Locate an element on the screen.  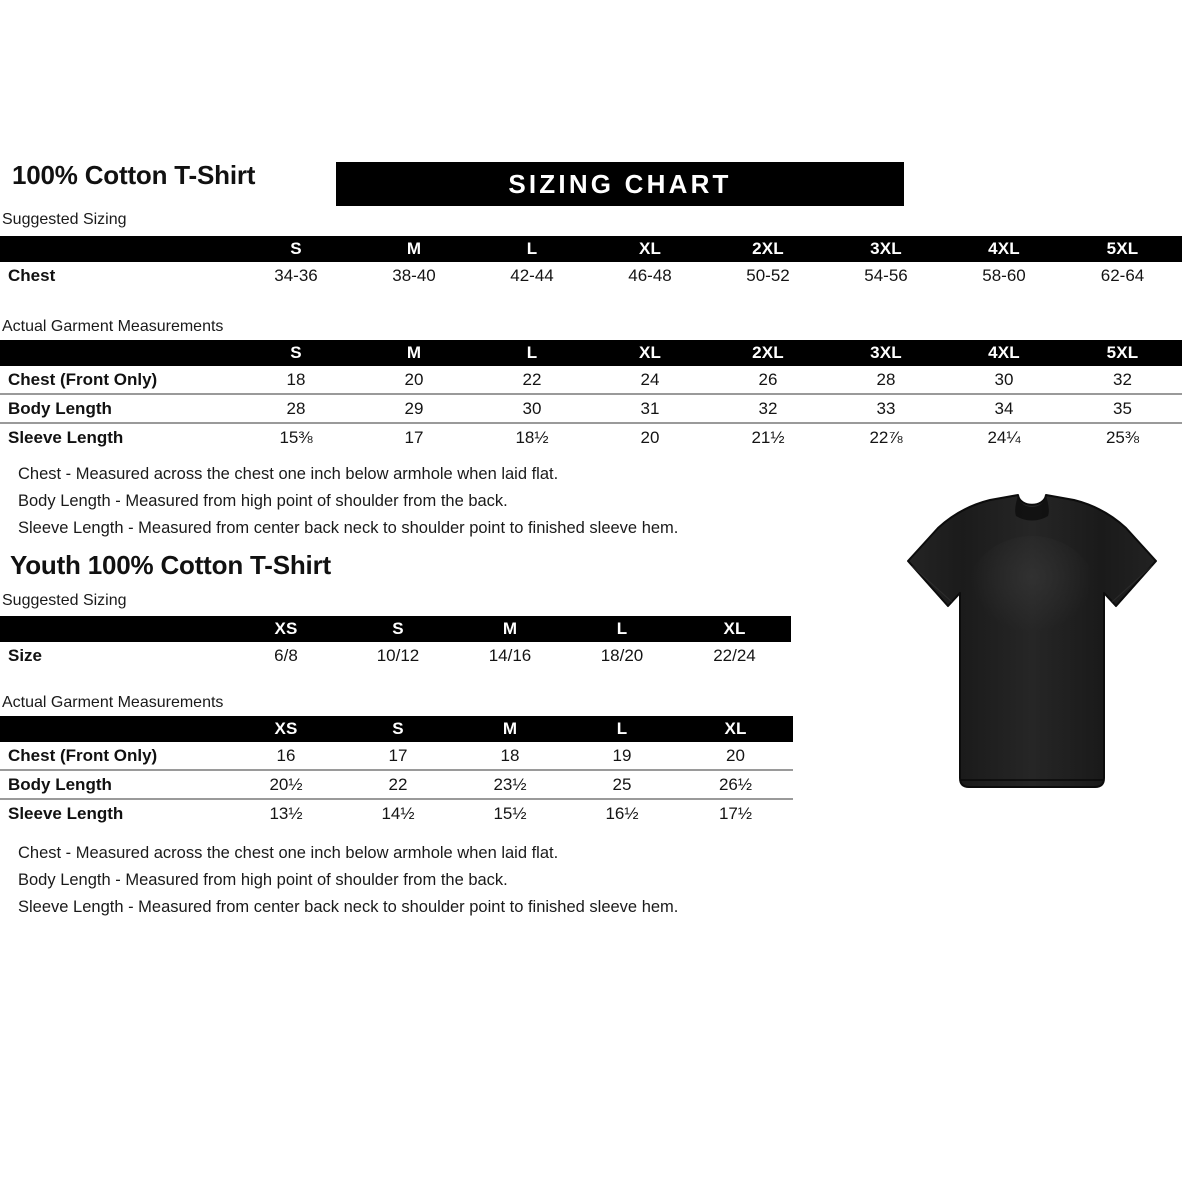
sizing-chart-banner: SIZING CHART is located at coordinates (620, 184).